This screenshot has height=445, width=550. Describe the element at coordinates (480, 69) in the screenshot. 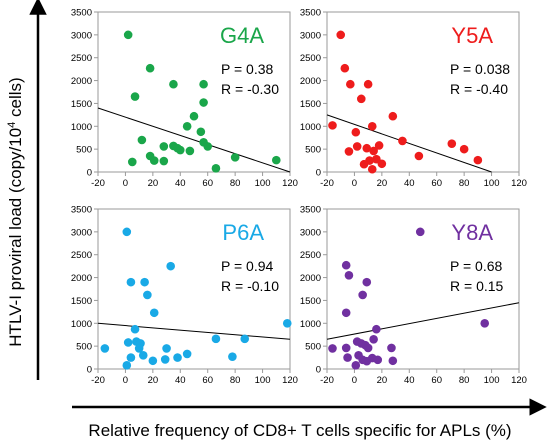

I see `p-value: P = 0.038` at that location.